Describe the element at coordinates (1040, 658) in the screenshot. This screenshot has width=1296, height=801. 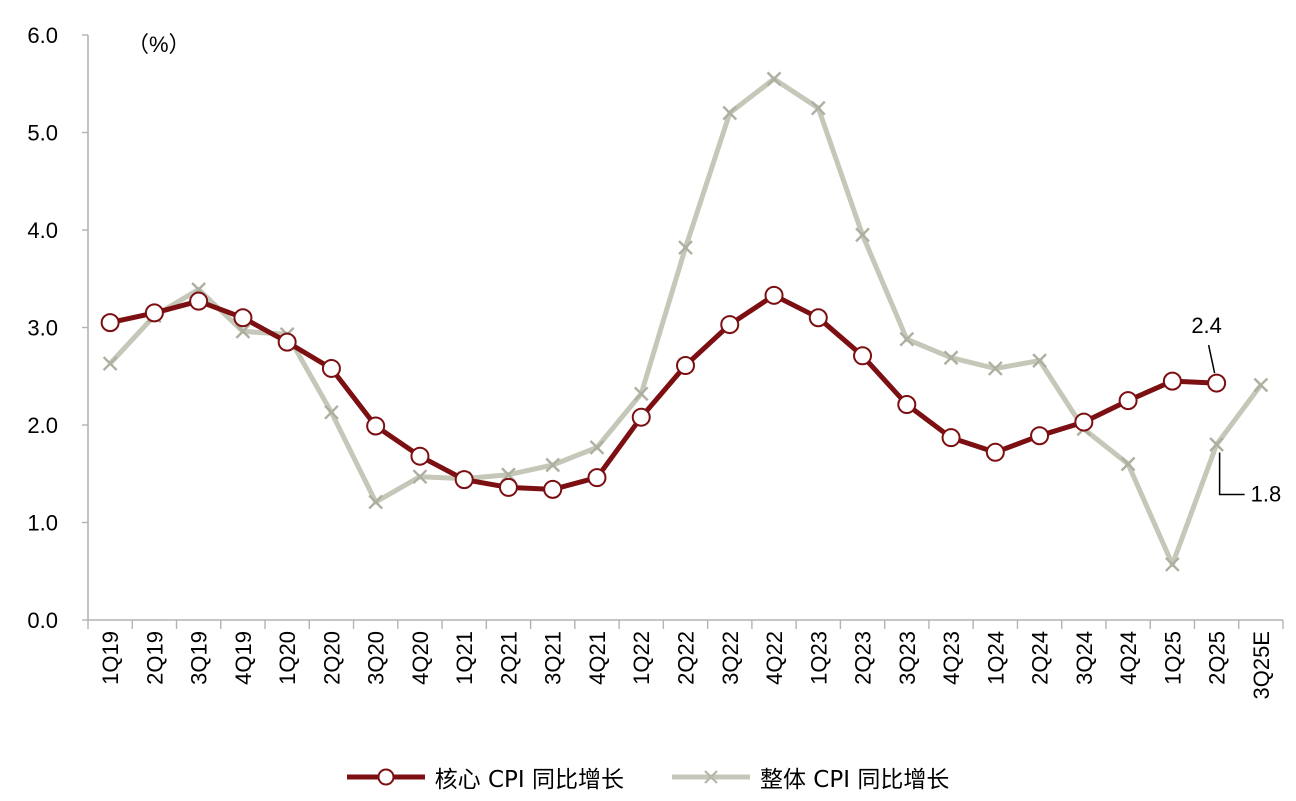
I see `x-tick-label: 2Q24` at that location.